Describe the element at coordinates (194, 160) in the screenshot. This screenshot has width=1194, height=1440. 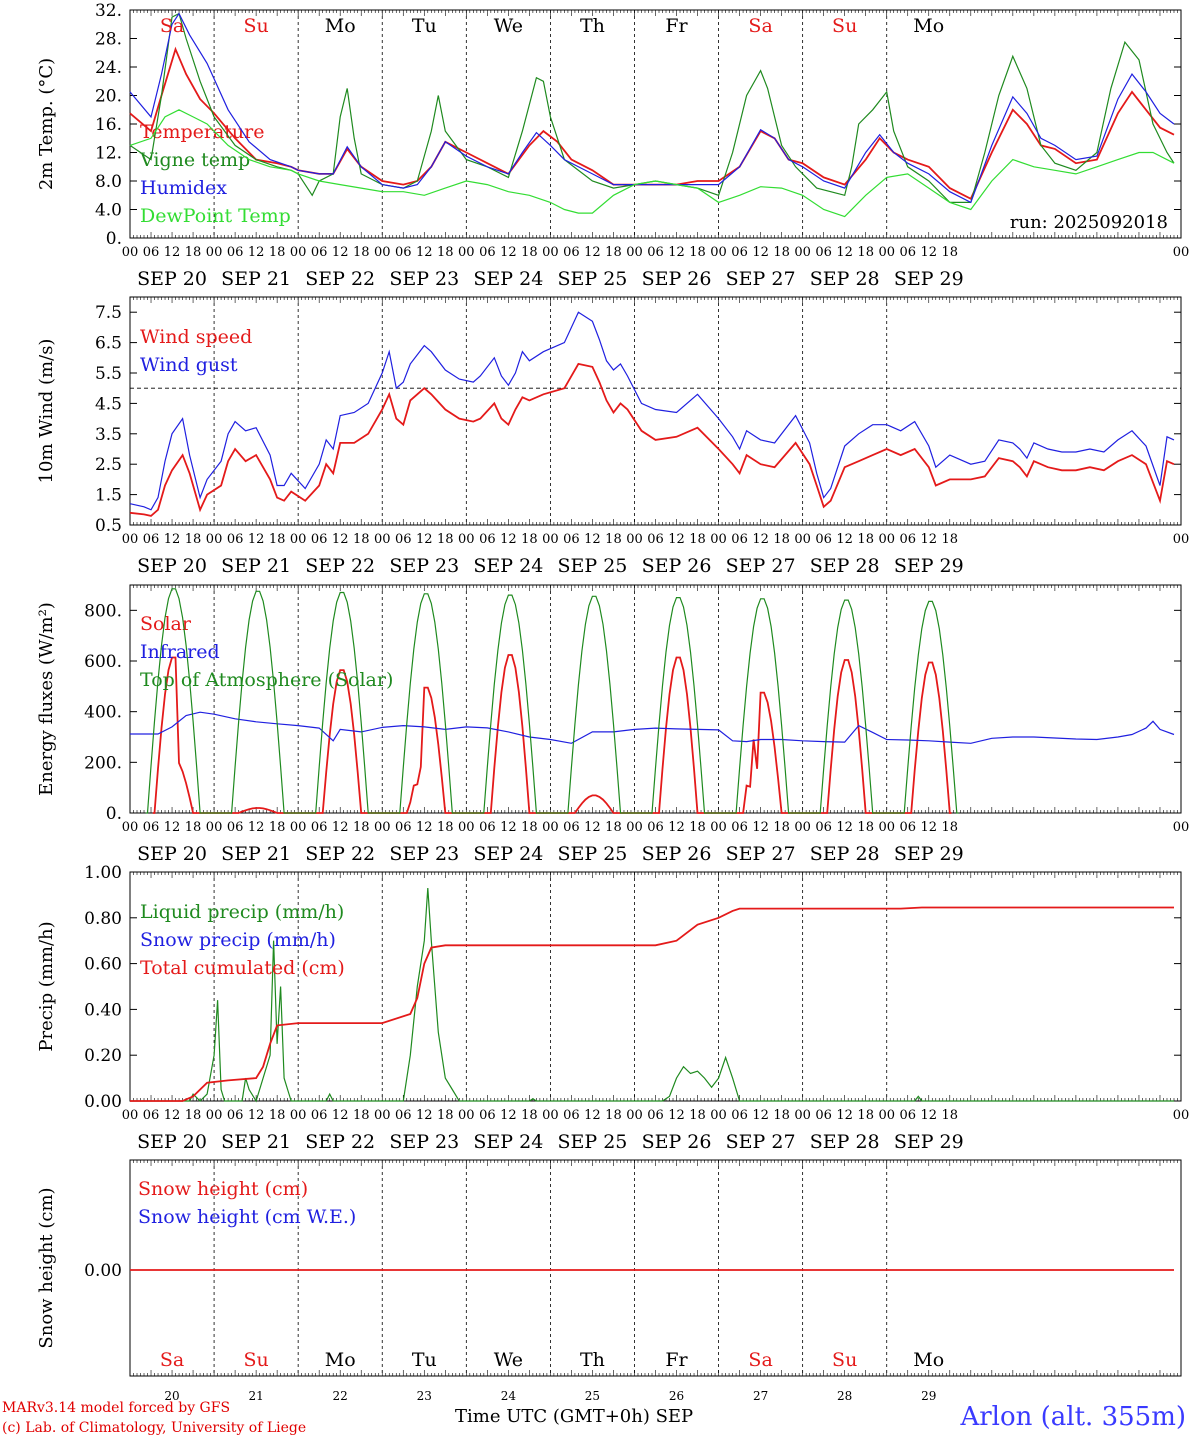
I see `legend-entry: Vigne temp` at that location.